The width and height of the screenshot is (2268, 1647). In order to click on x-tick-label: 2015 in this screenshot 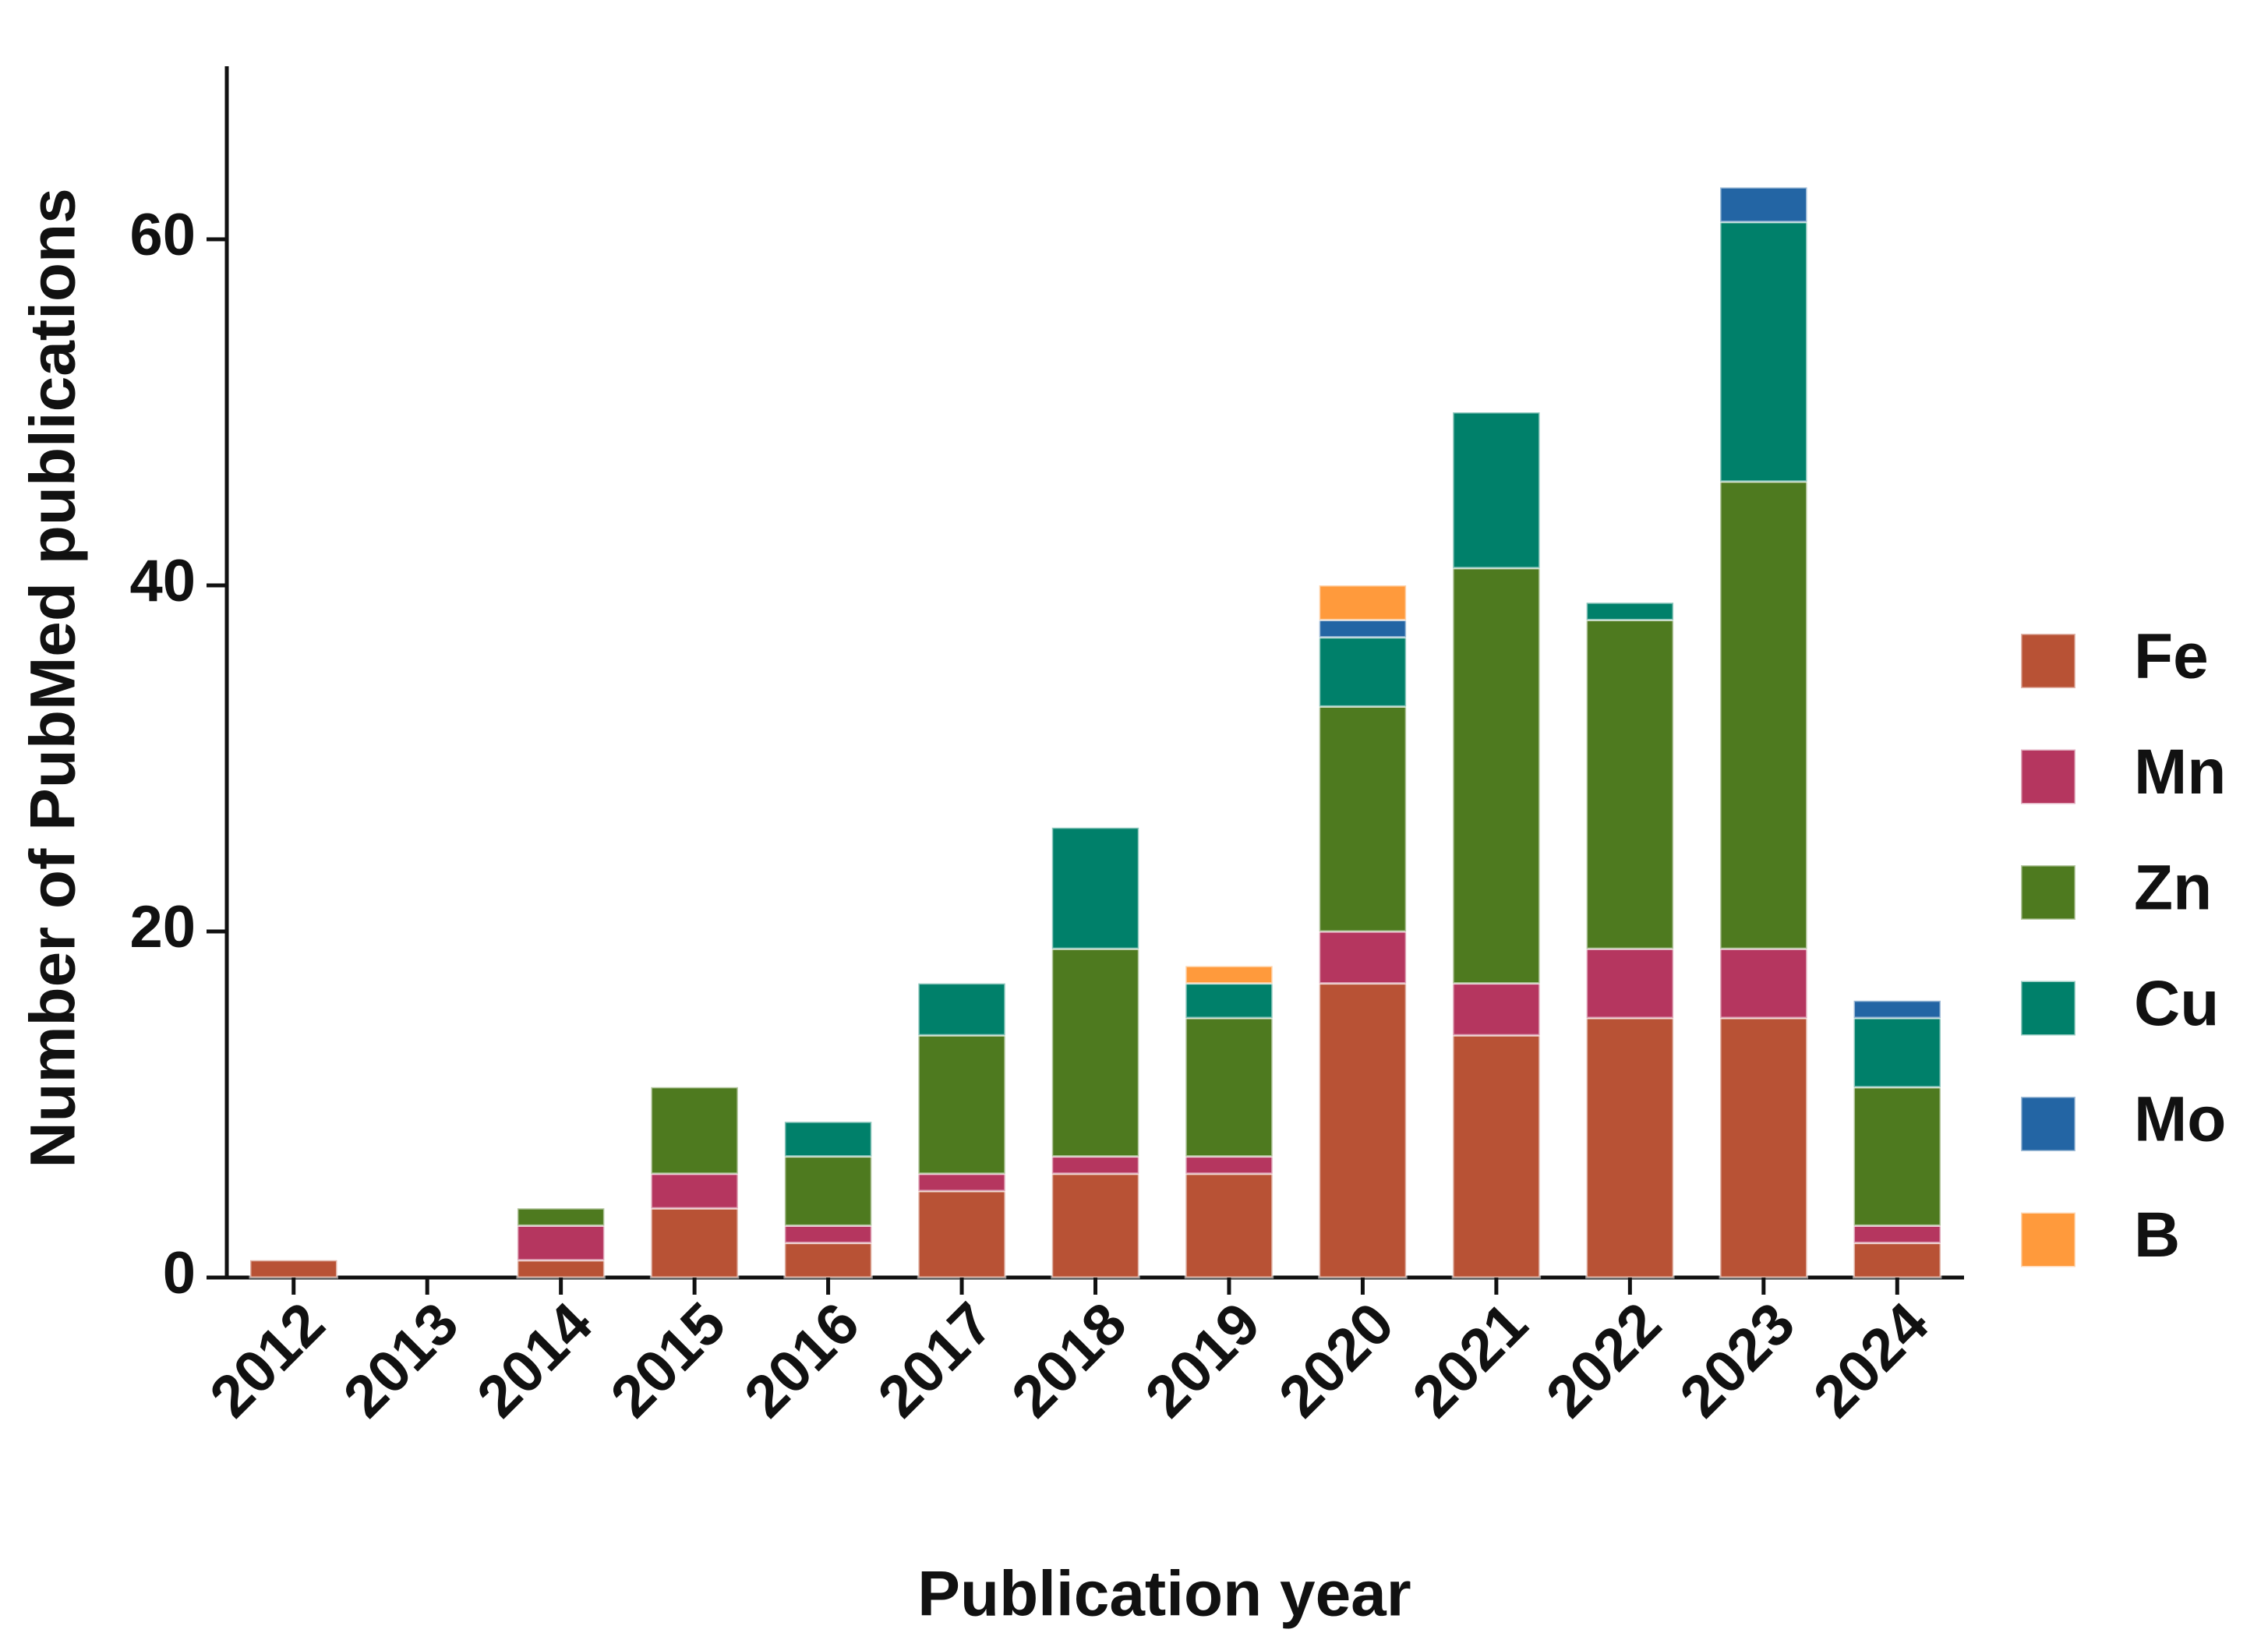, I will do `click(669, 1360)`.